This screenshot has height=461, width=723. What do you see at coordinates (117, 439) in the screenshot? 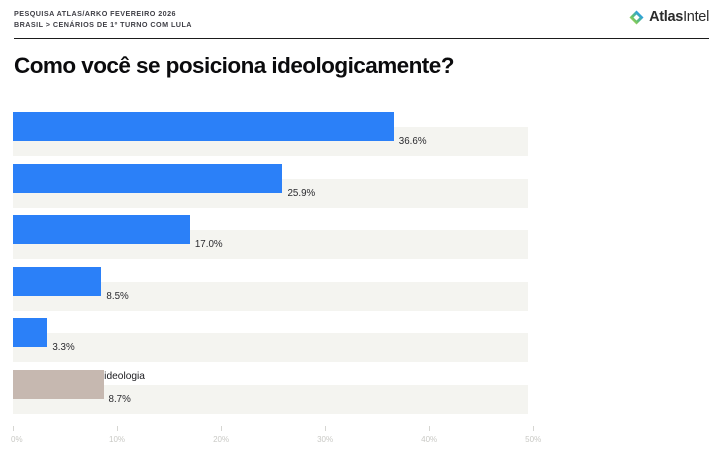
I see `x-axis-tick-label: 10%` at bounding box center [117, 439].